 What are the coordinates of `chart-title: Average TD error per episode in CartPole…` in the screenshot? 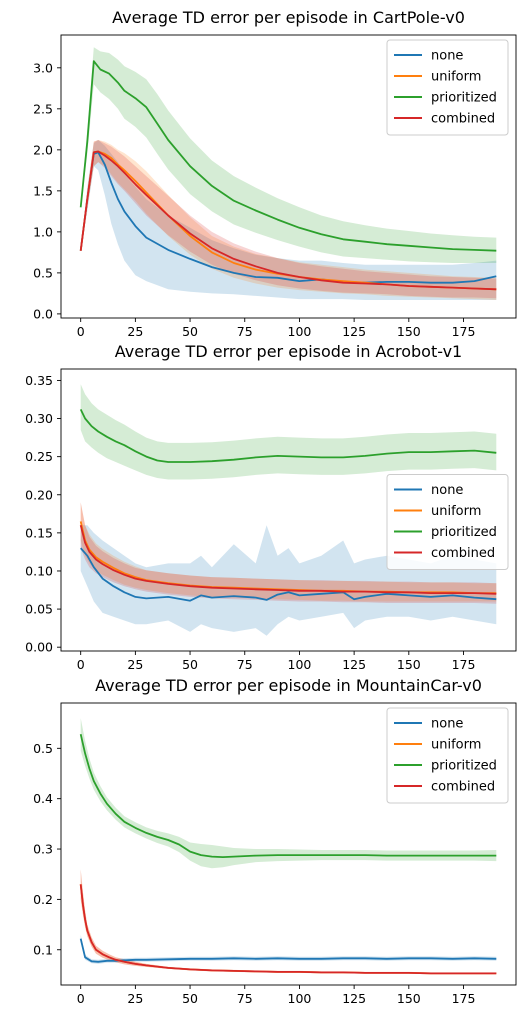 It's located at (288, 17).